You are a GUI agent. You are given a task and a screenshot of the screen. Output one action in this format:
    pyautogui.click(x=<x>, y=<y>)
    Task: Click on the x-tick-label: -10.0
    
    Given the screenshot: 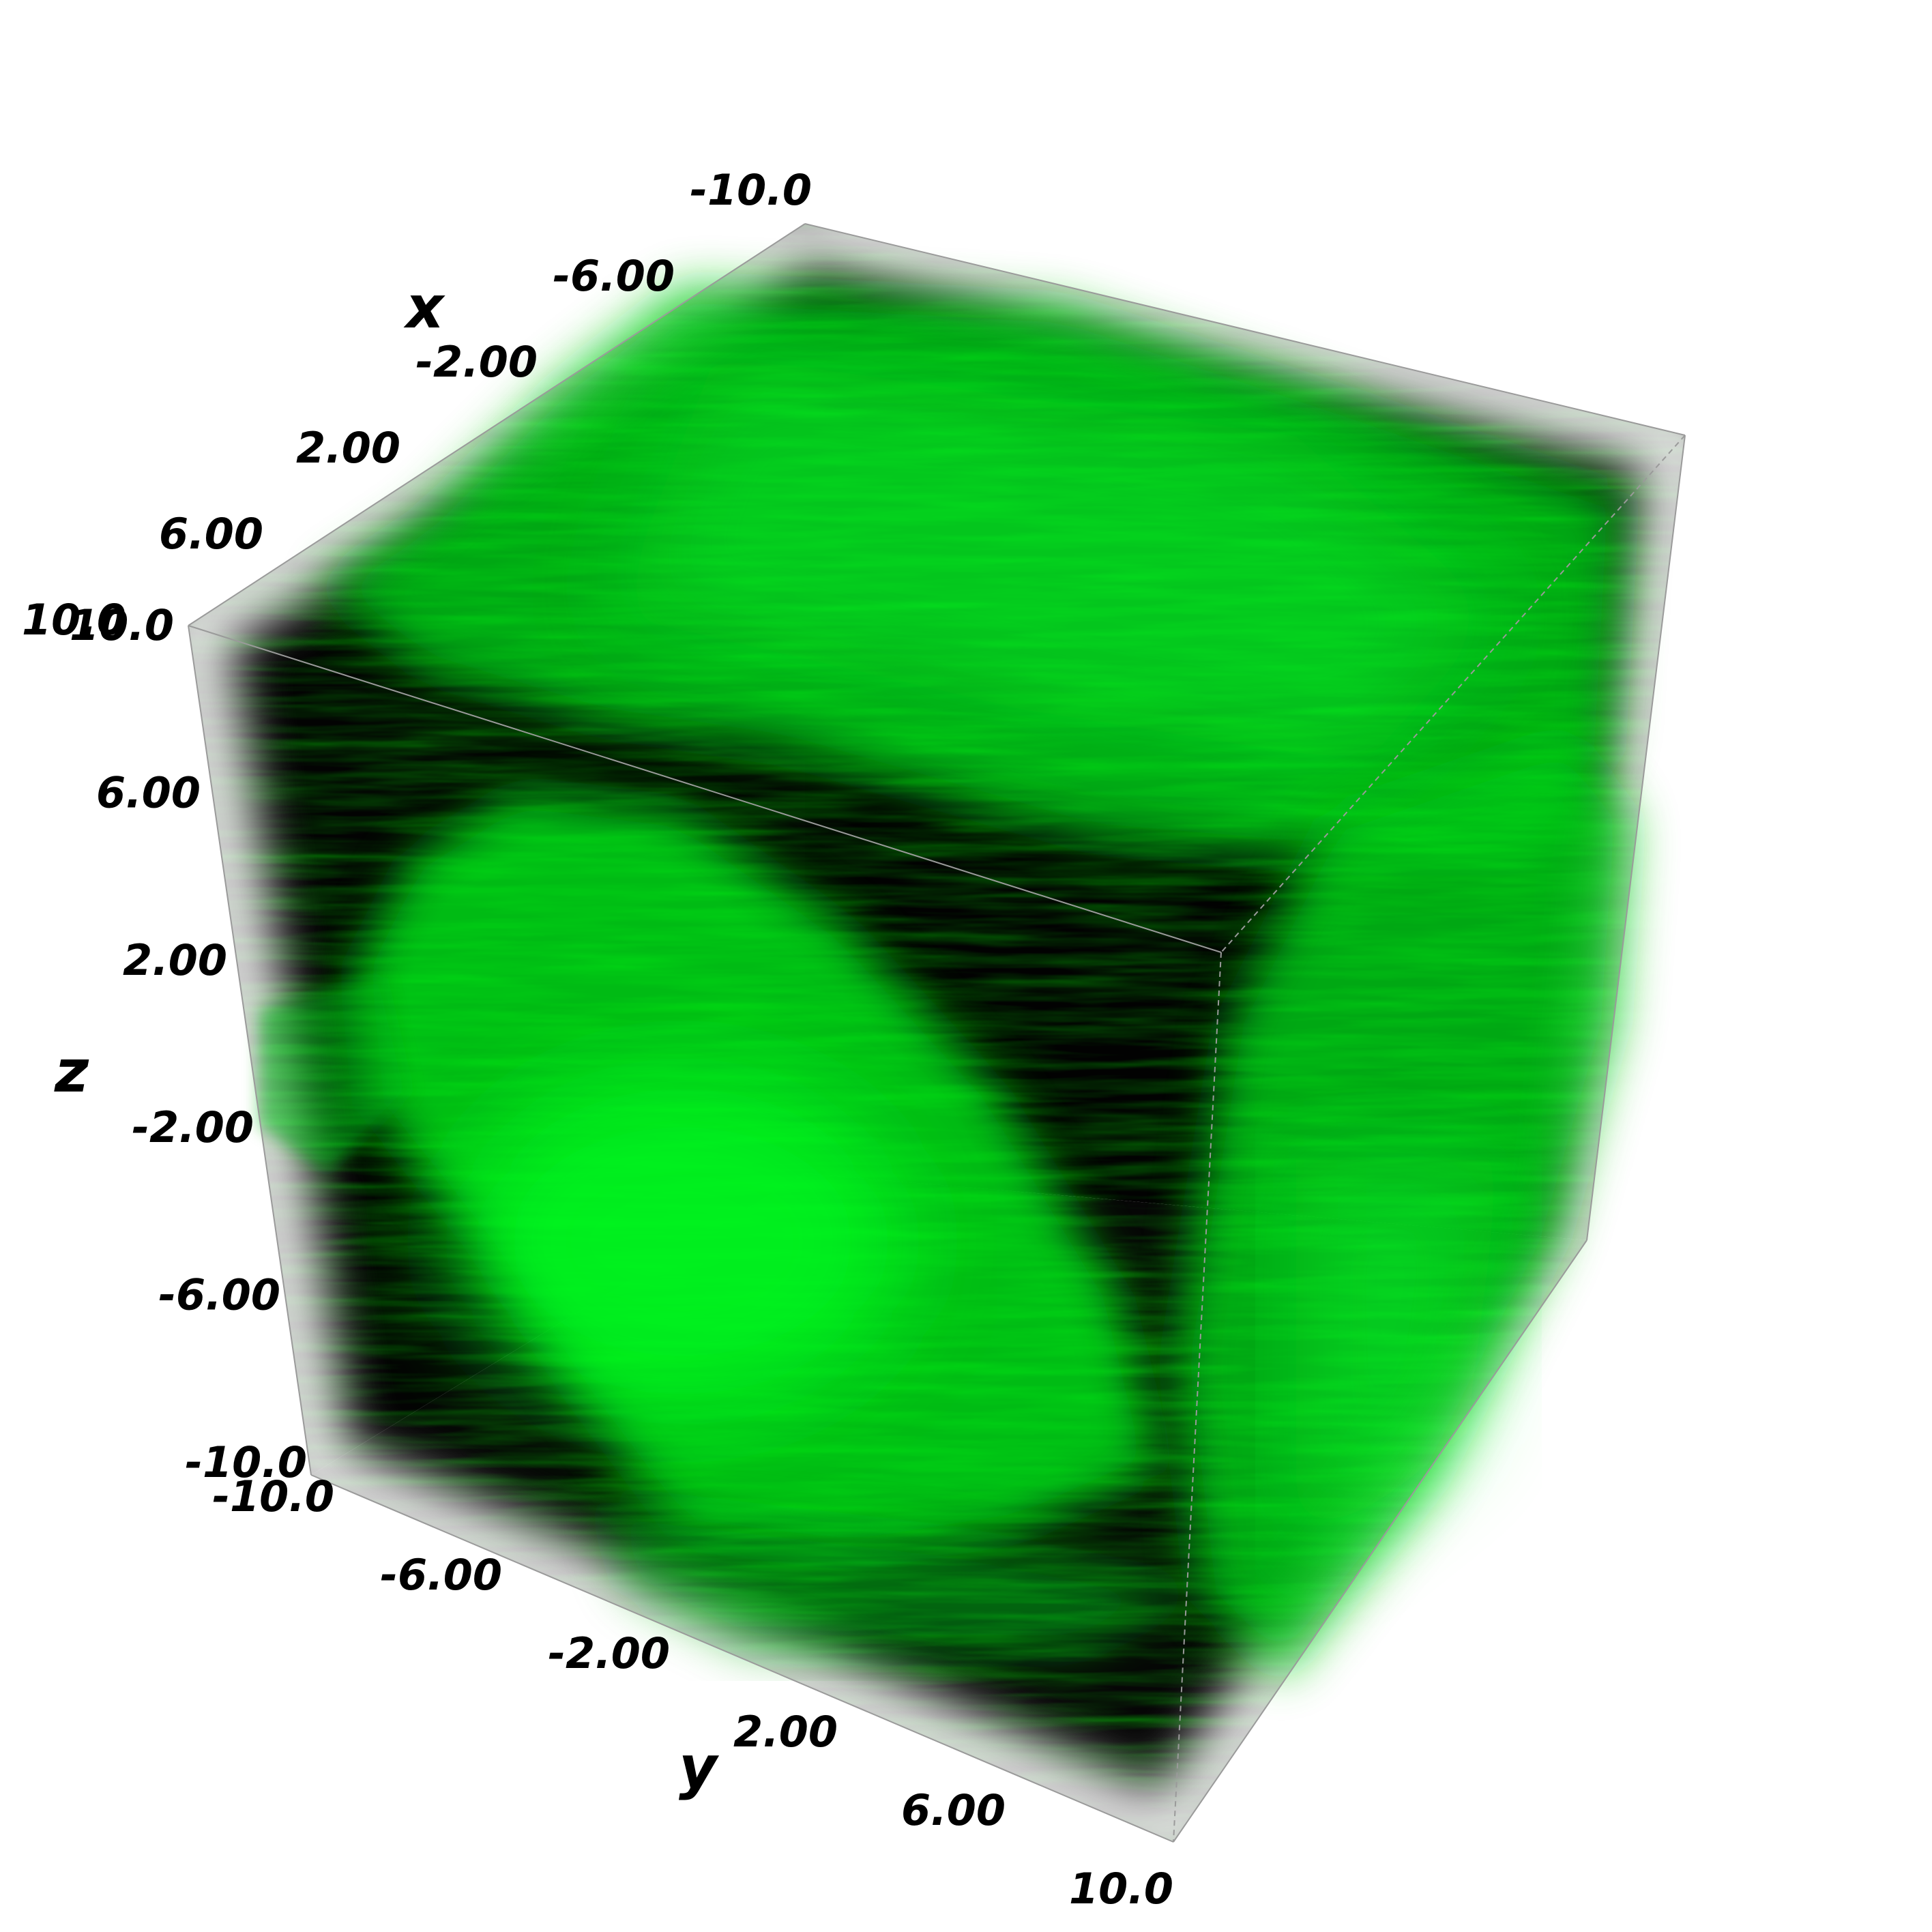 What is the action you would take?
    pyautogui.click(x=751, y=190)
    